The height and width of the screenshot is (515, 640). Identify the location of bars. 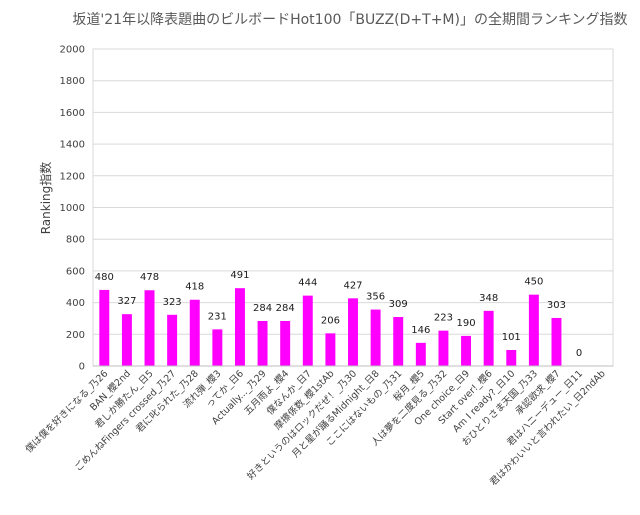
(330, 327).